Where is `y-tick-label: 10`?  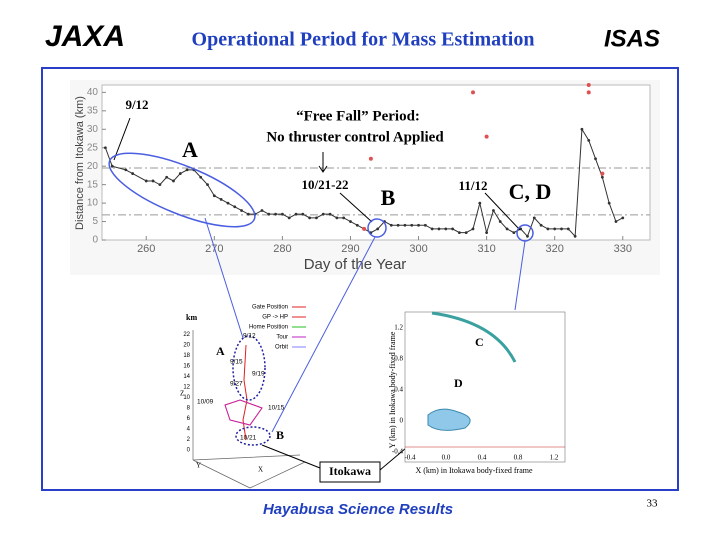 y-tick-label: 10 is located at coordinates (93, 203).